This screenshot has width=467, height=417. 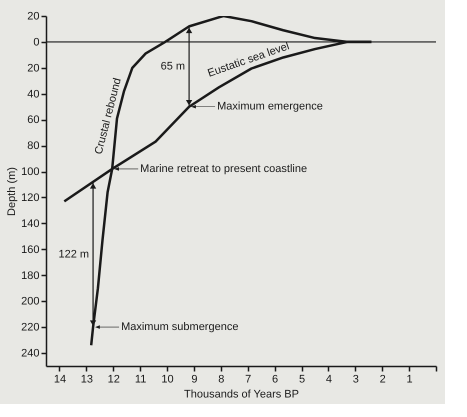 I want to click on x-tick-label: 10, so click(x=167, y=380).